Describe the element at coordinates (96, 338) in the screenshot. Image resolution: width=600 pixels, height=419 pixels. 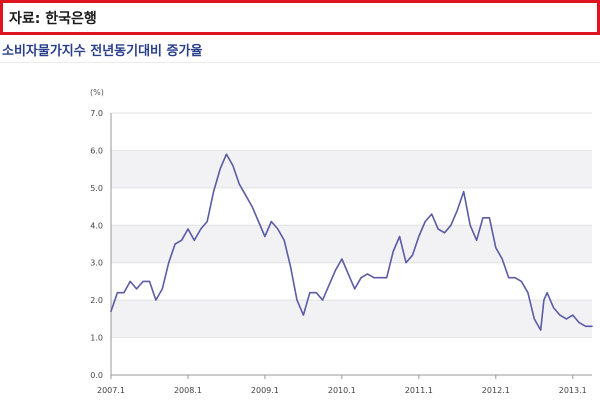
I see `y-tick-label: 1.0` at that location.